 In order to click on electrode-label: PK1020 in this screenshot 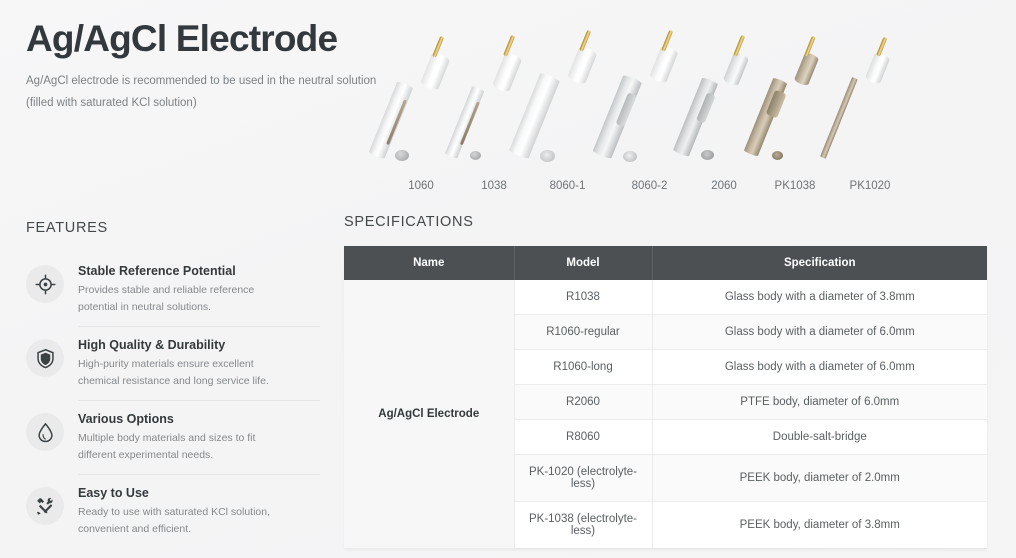, I will do `click(870, 186)`.